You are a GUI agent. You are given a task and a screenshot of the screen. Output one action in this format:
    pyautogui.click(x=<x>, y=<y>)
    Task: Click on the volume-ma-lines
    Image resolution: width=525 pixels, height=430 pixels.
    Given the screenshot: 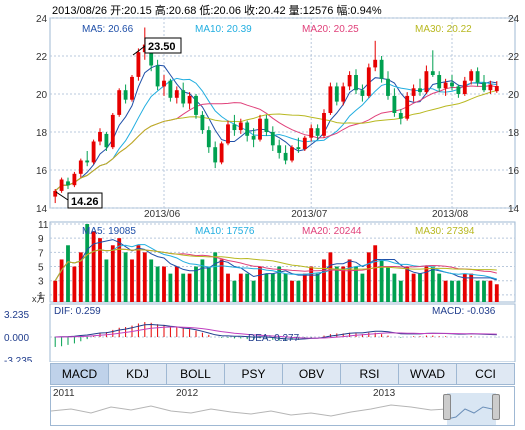 What is the action you would take?
    pyautogui.click(x=275, y=260)
    